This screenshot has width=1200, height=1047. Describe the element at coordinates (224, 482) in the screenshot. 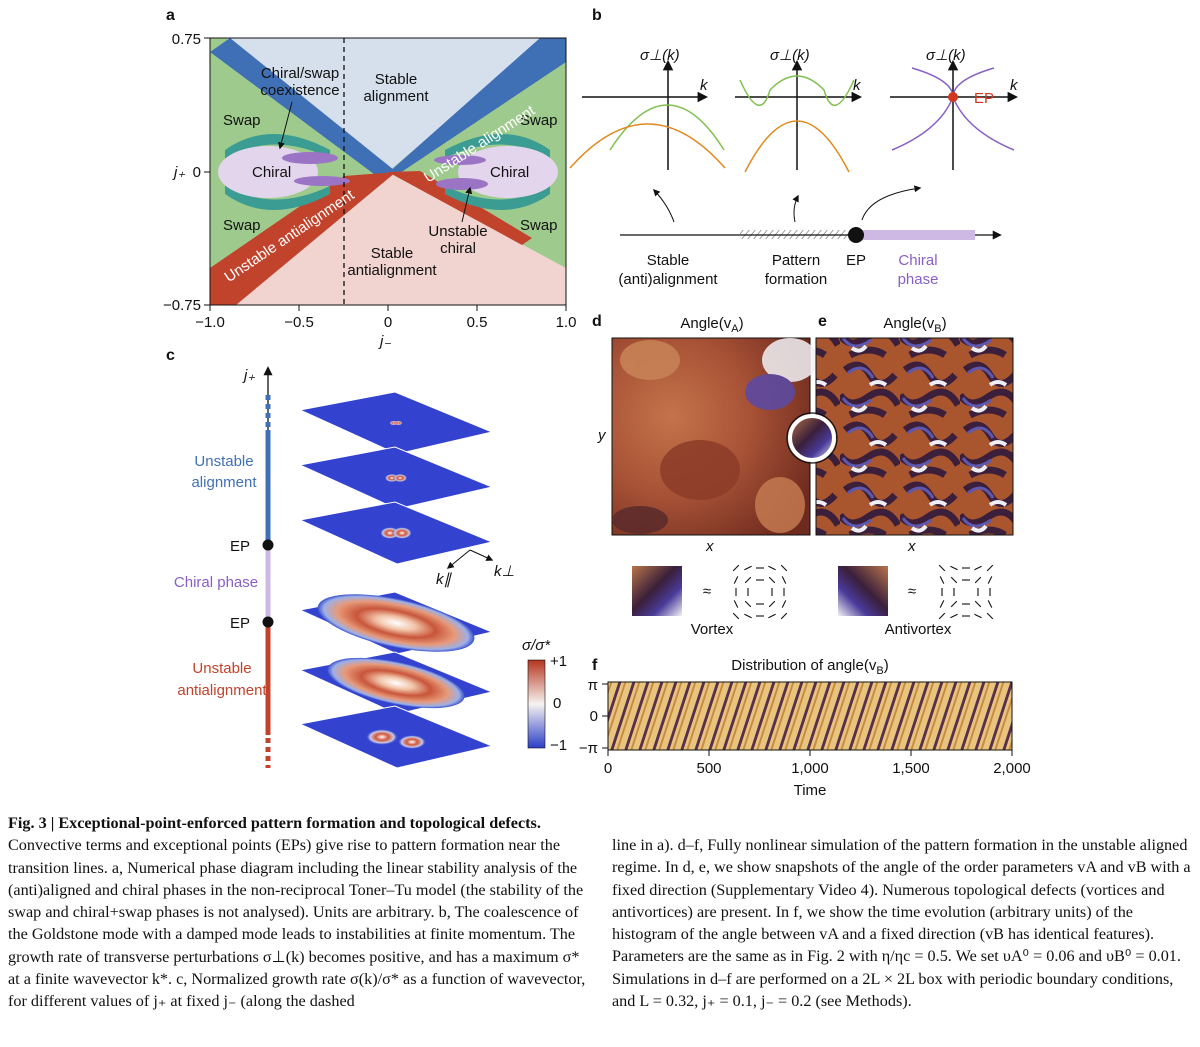

I see `phase-label: alignment` at that location.